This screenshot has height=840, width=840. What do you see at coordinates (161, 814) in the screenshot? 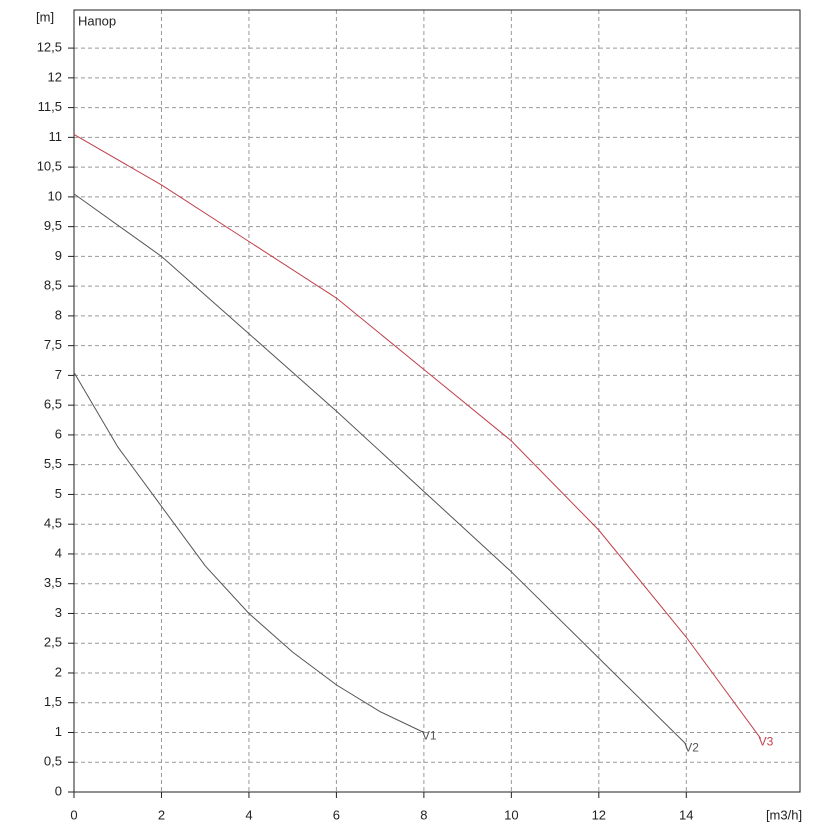
I see `x-tick-label: 2` at bounding box center [161, 814].